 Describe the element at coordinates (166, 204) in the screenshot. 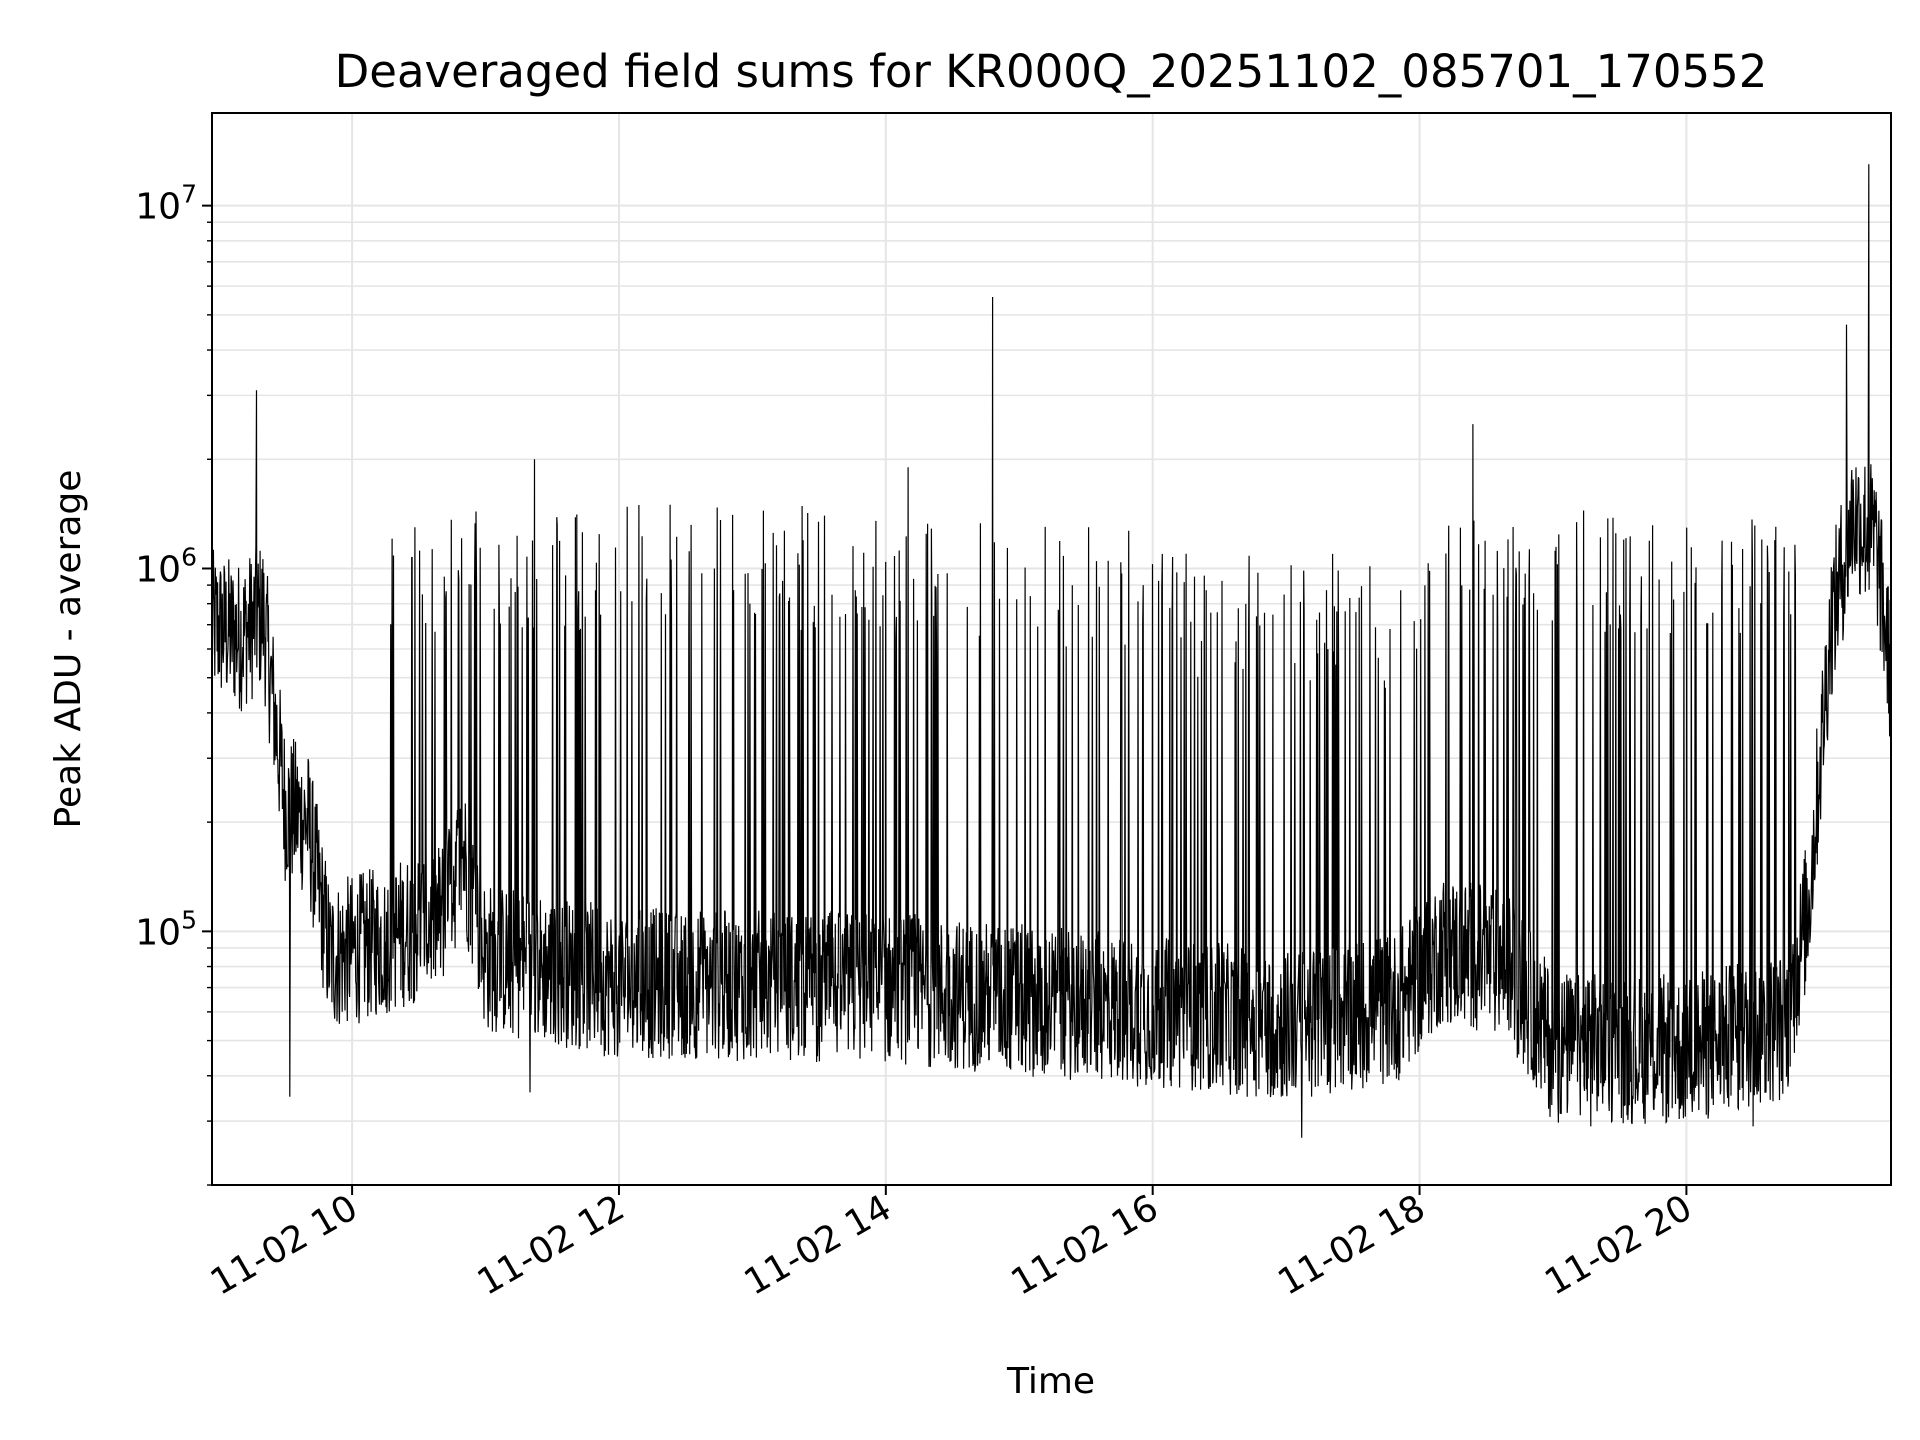

I see `y-tick-label: 10⁷` at that location.